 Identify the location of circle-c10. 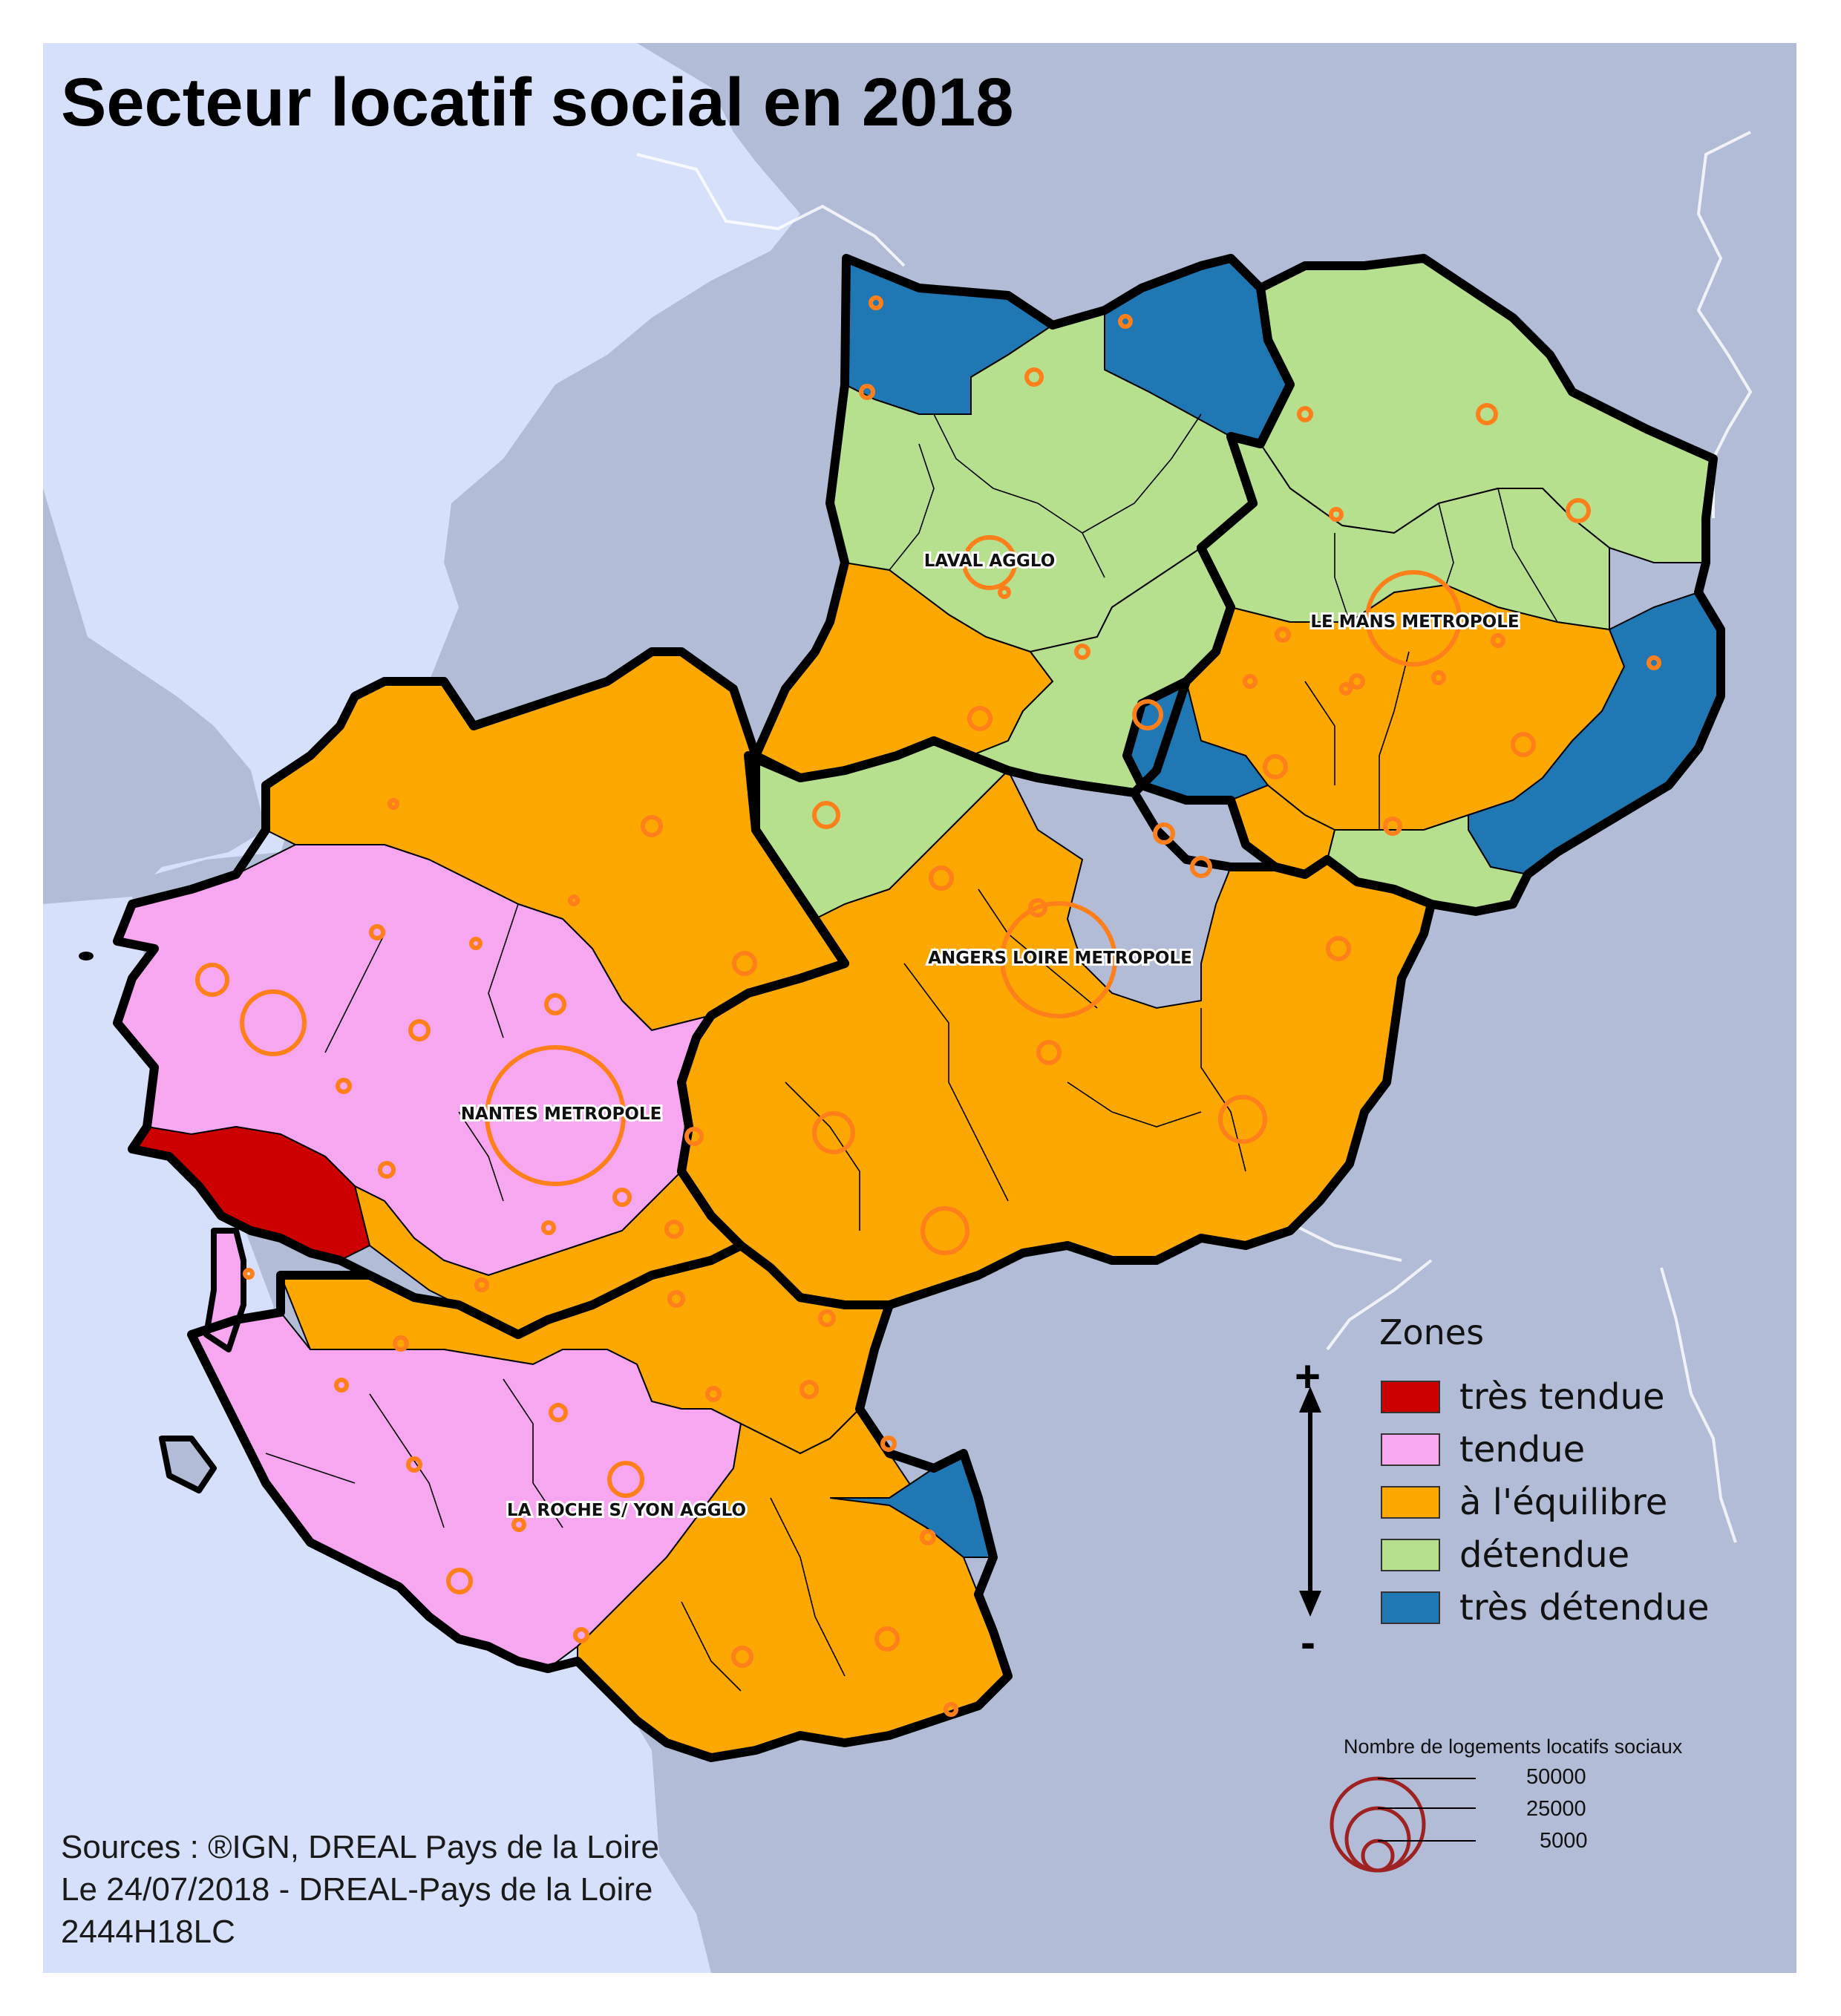
(1487, 414).